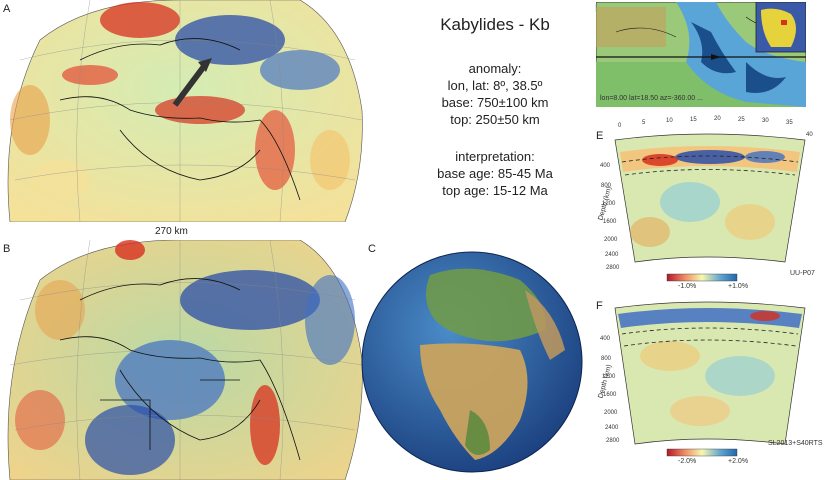  Describe the element at coordinates (605, 166) in the screenshot. I see `e-dtick-400: 400` at that location.